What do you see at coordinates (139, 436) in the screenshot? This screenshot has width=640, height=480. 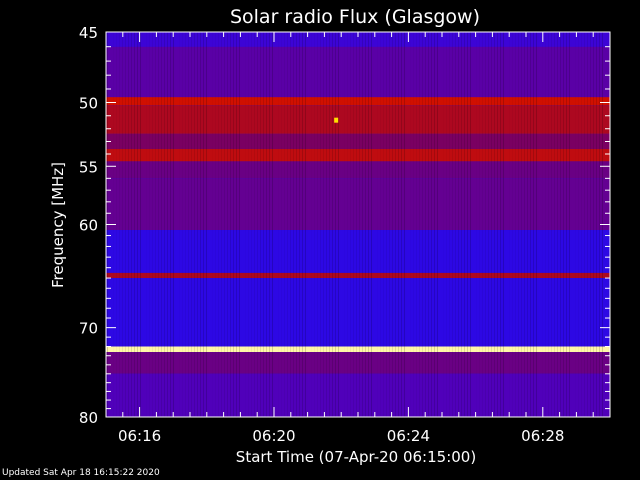 I see `x-tick-label: 06:16` at bounding box center [139, 436].